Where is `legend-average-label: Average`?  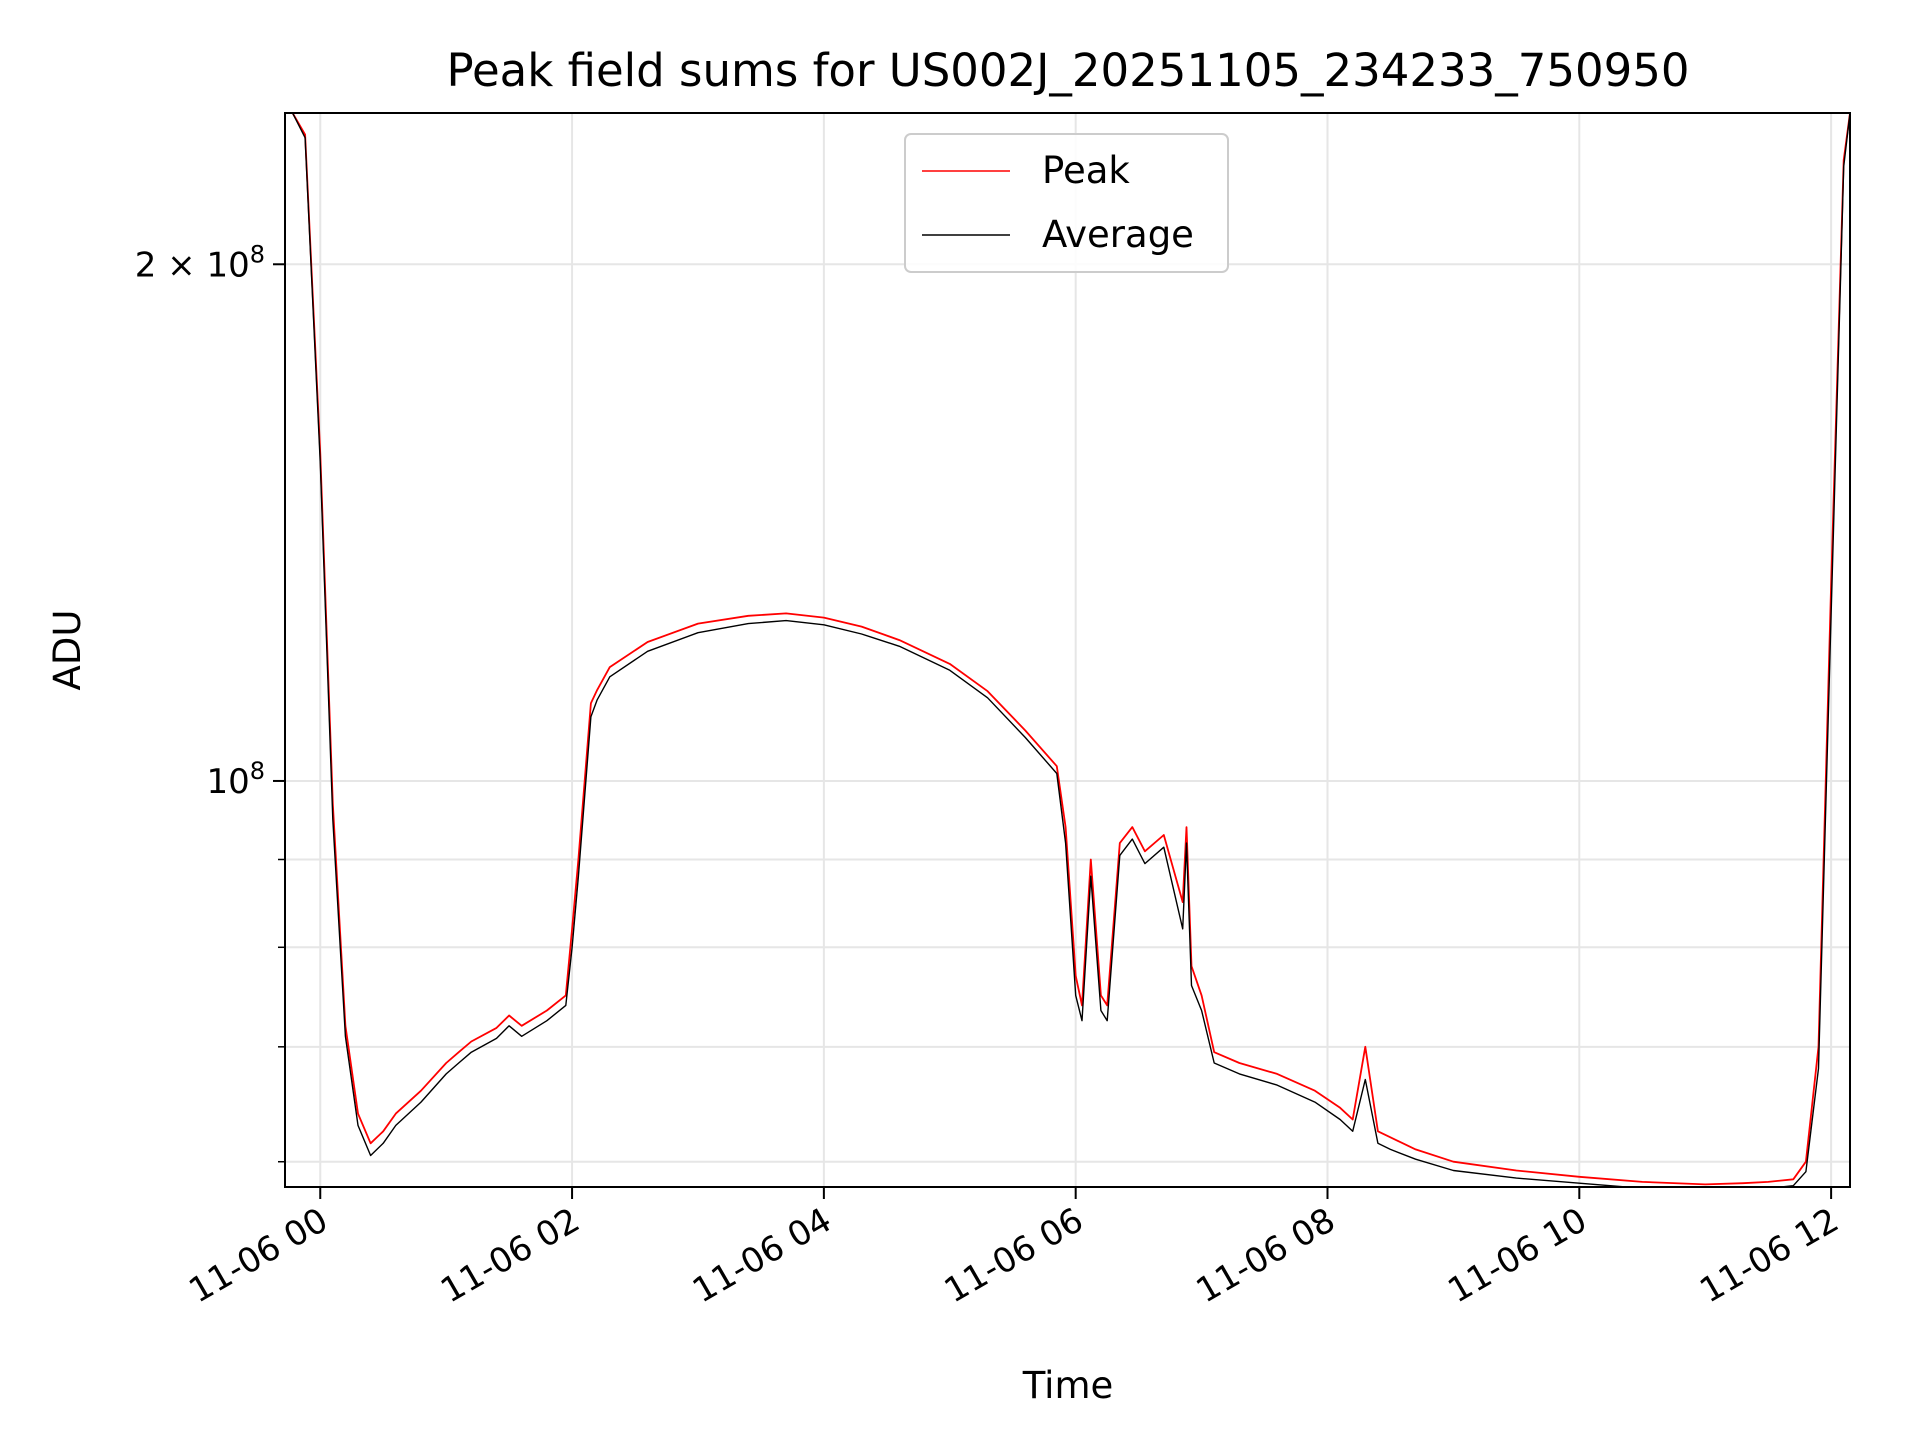 legend-average-label: Average is located at coordinates (1118, 234).